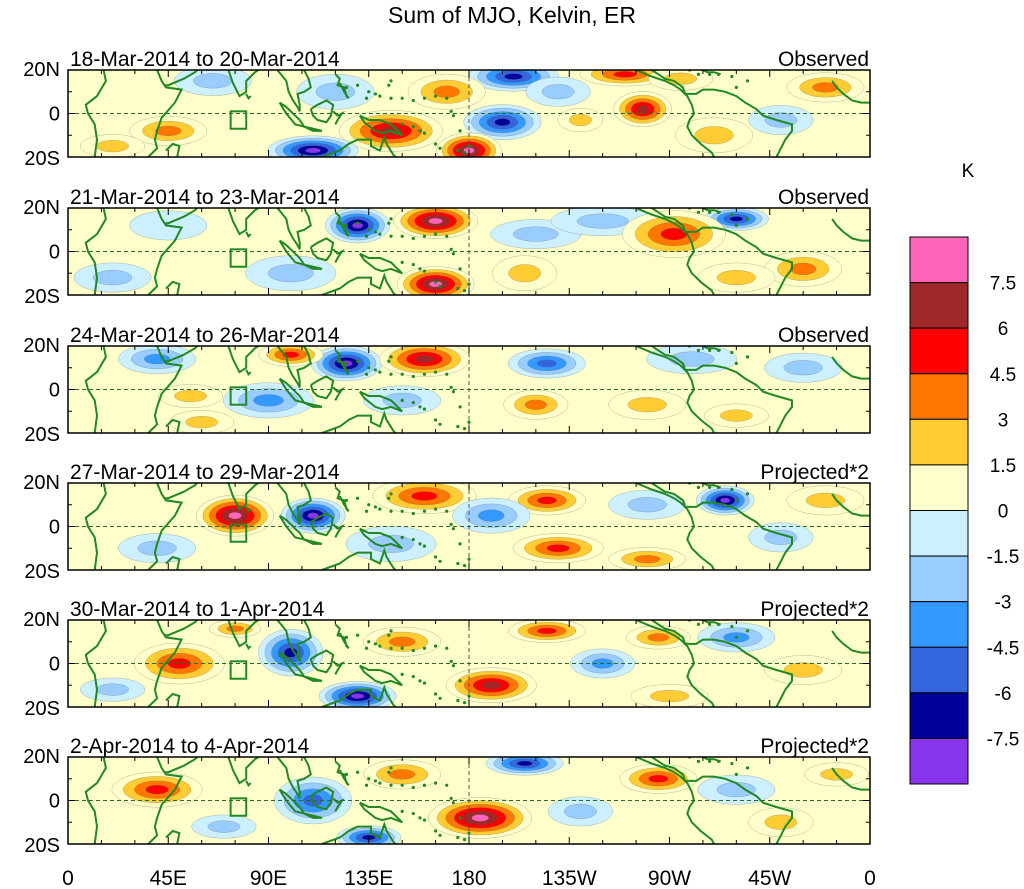 The image size is (1024, 889). I want to click on colorbar-level-label: 0, so click(1003, 512).